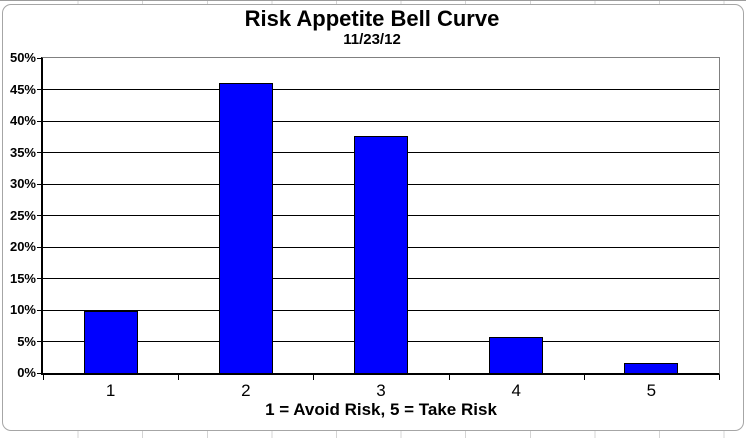 Image resolution: width=746 pixels, height=438 pixels. What do you see at coordinates (22, 120) in the screenshot?
I see `y-axis-label: 40%` at bounding box center [22, 120].